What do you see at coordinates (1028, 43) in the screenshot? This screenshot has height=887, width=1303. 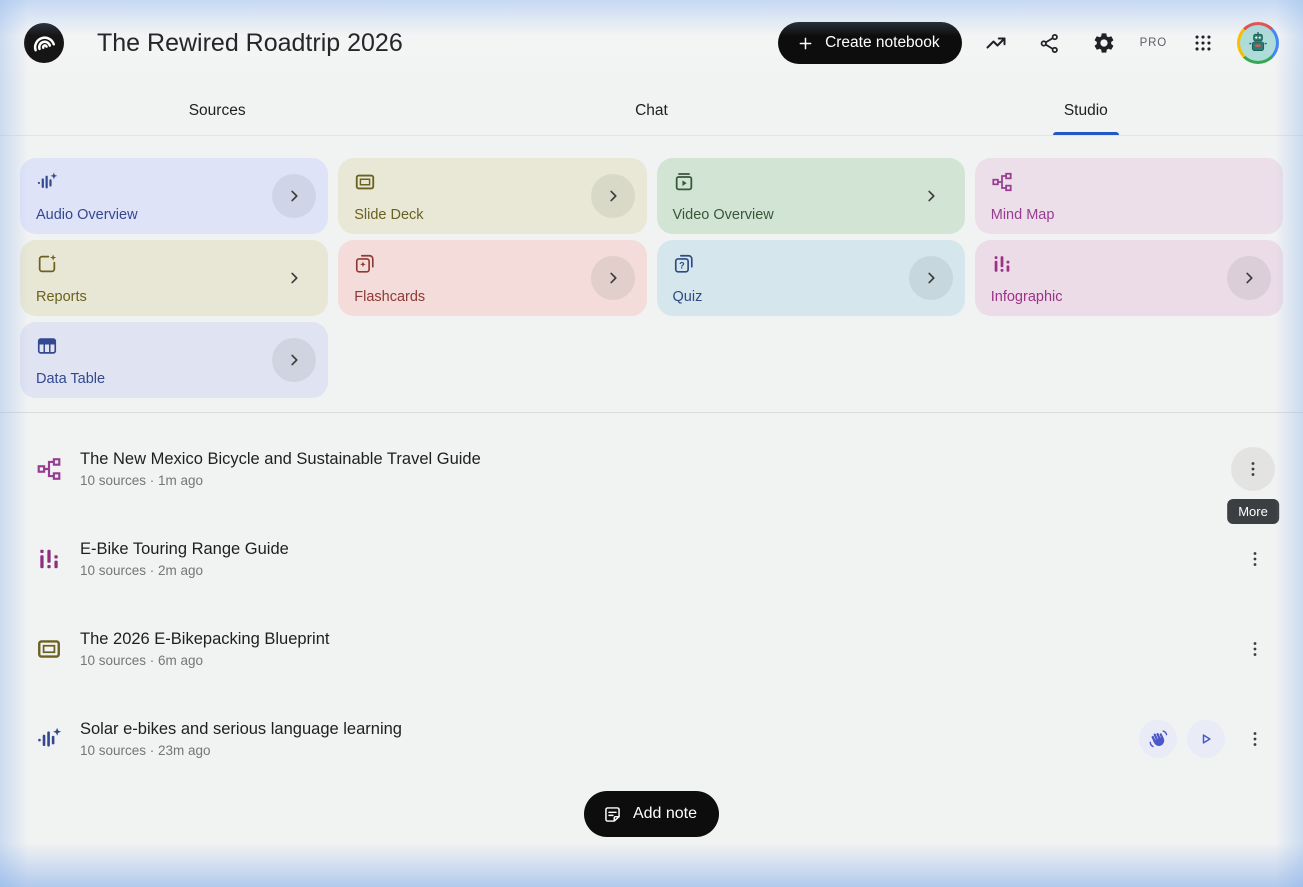 I see `header-actions: Create notebook` at bounding box center [1028, 43].